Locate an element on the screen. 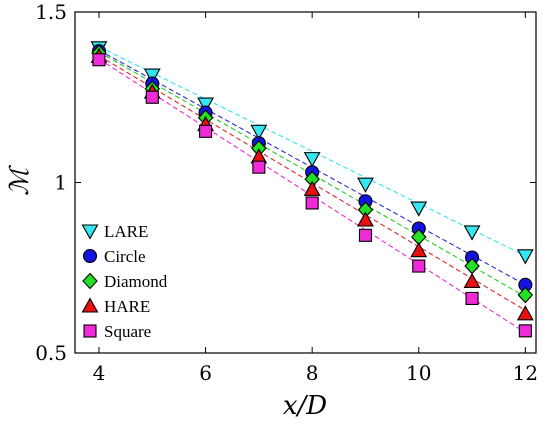 The width and height of the screenshot is (548, 424). x-tick-label: 6 is located at coordinates (205, 373).